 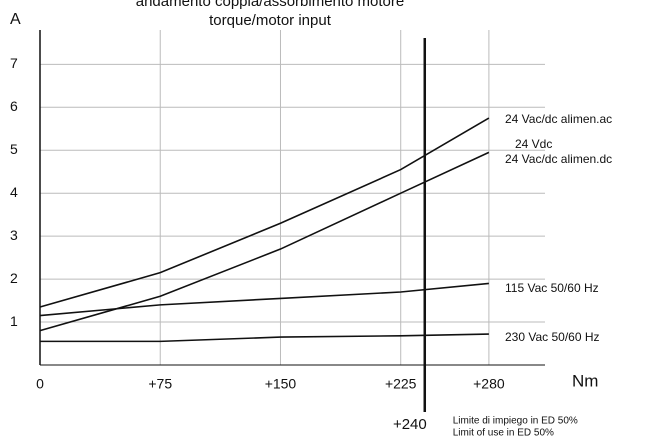 I want to click on limit-note: Limite di impiego in ED 50%, so click(x=515, y=421).